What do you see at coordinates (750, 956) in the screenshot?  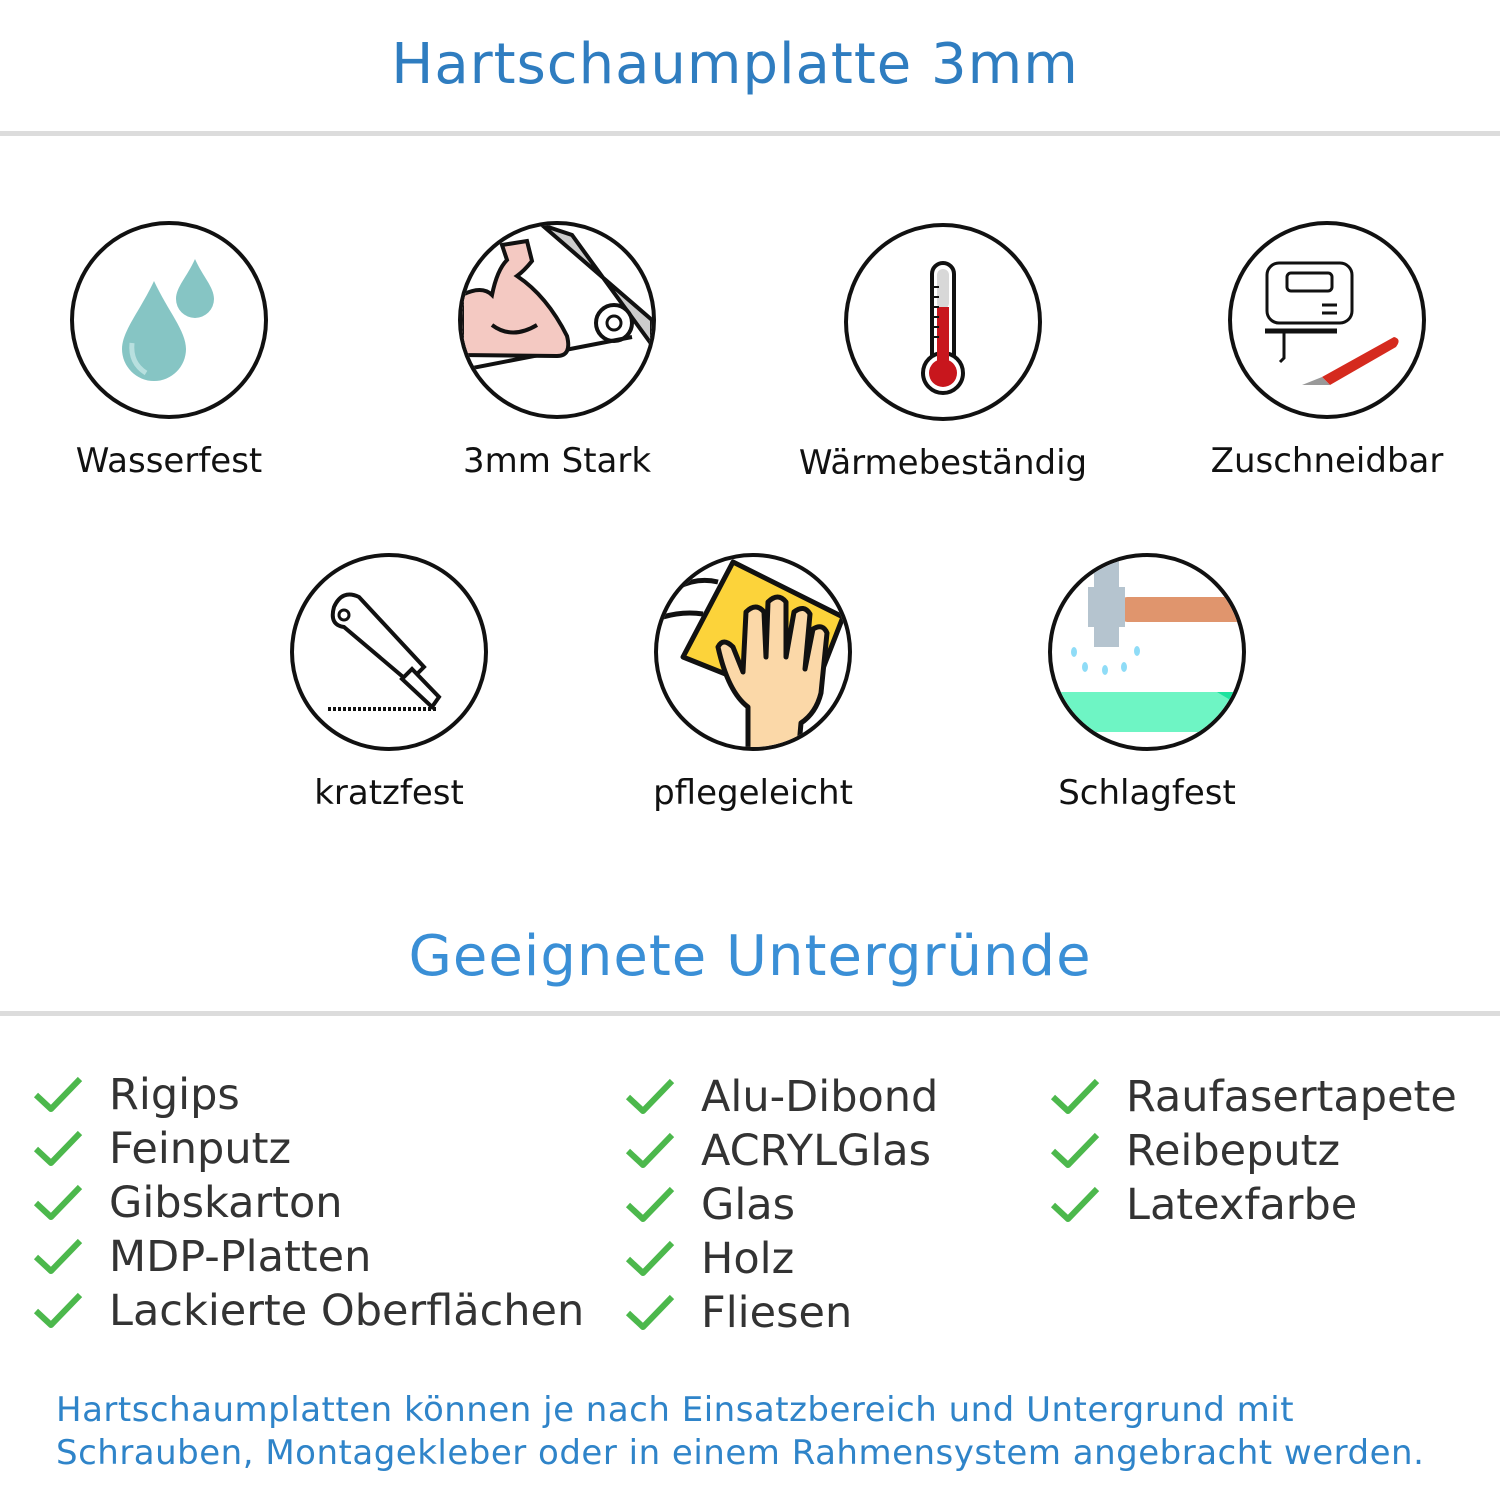 I see `section-title: Geeignete Untergründe` at bounding box center [750, 956].